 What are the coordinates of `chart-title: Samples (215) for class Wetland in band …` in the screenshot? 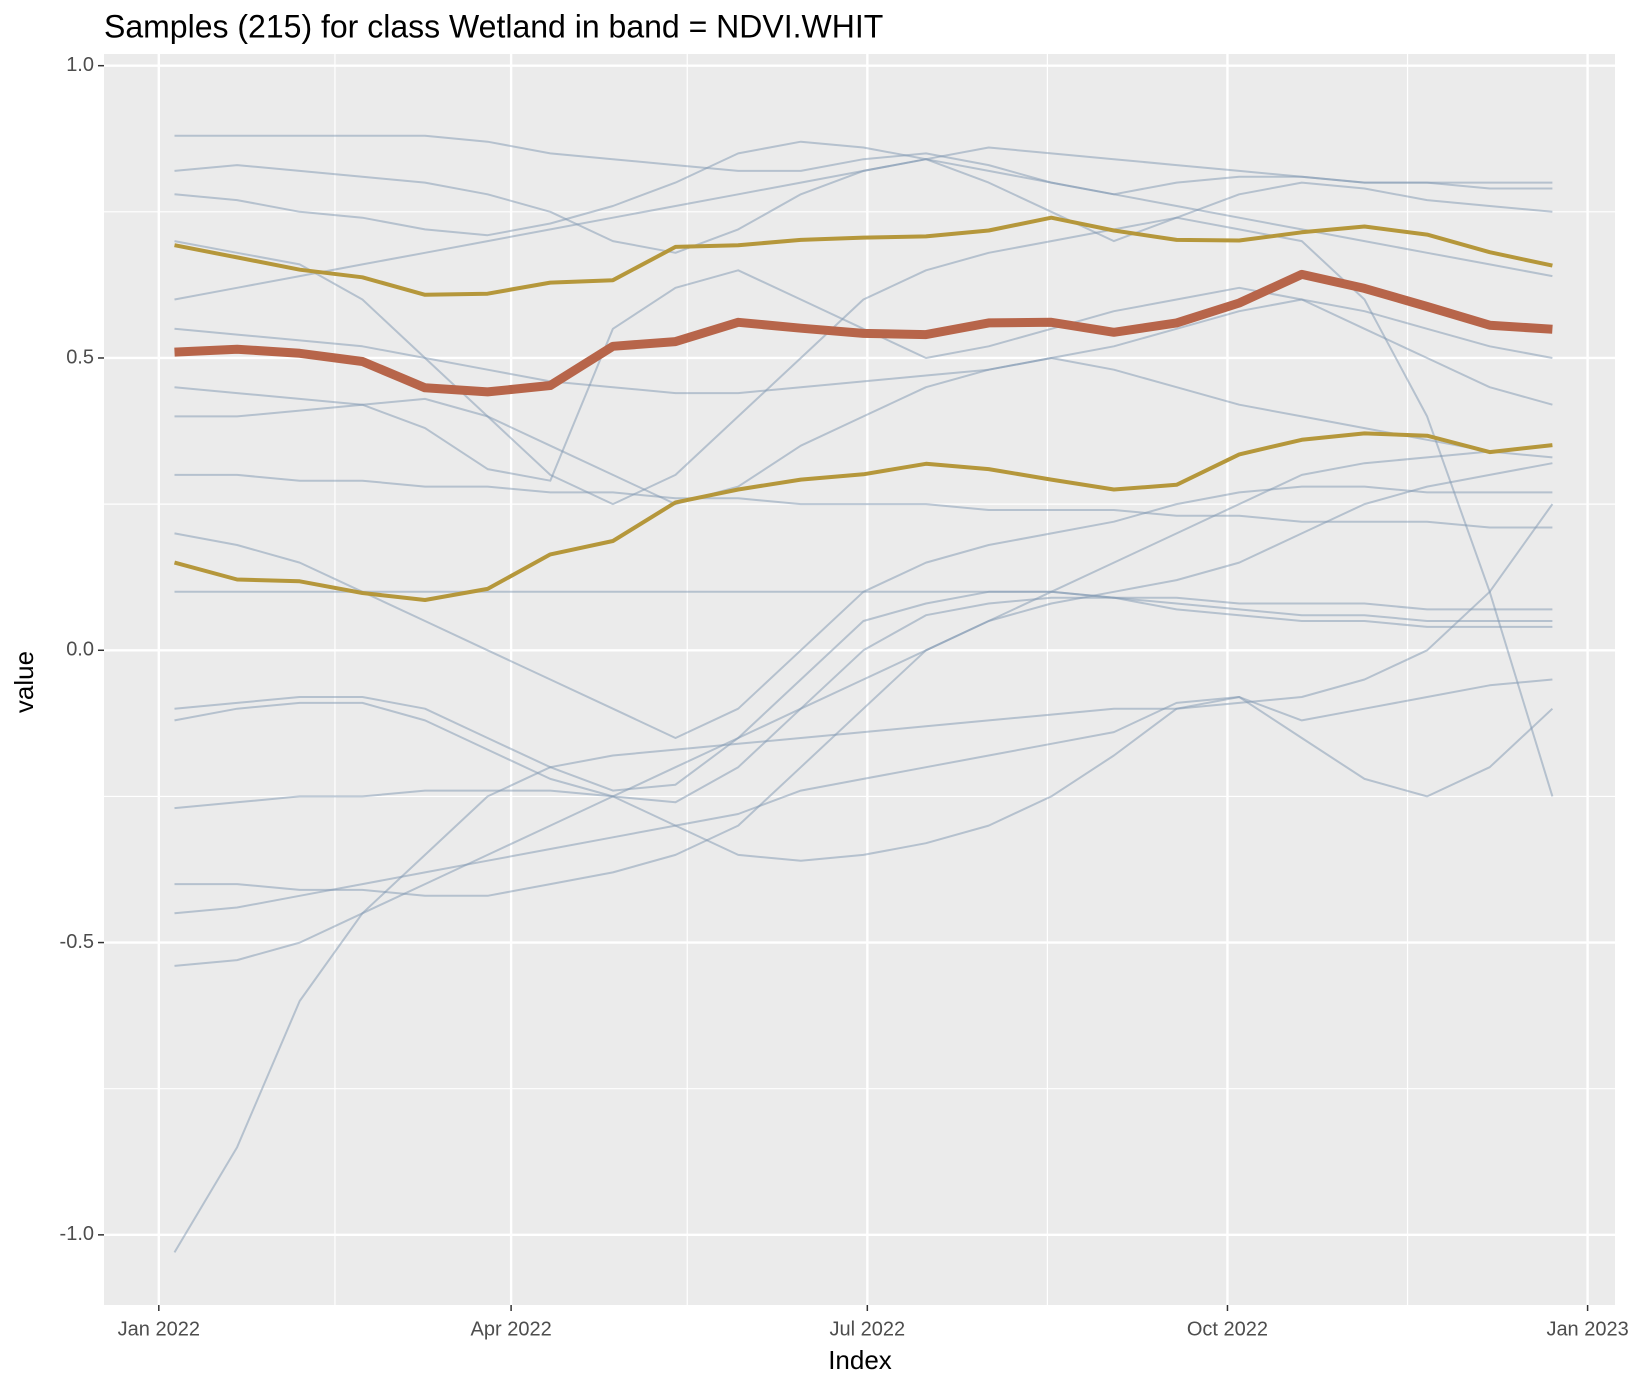 It's located at (493, 26).